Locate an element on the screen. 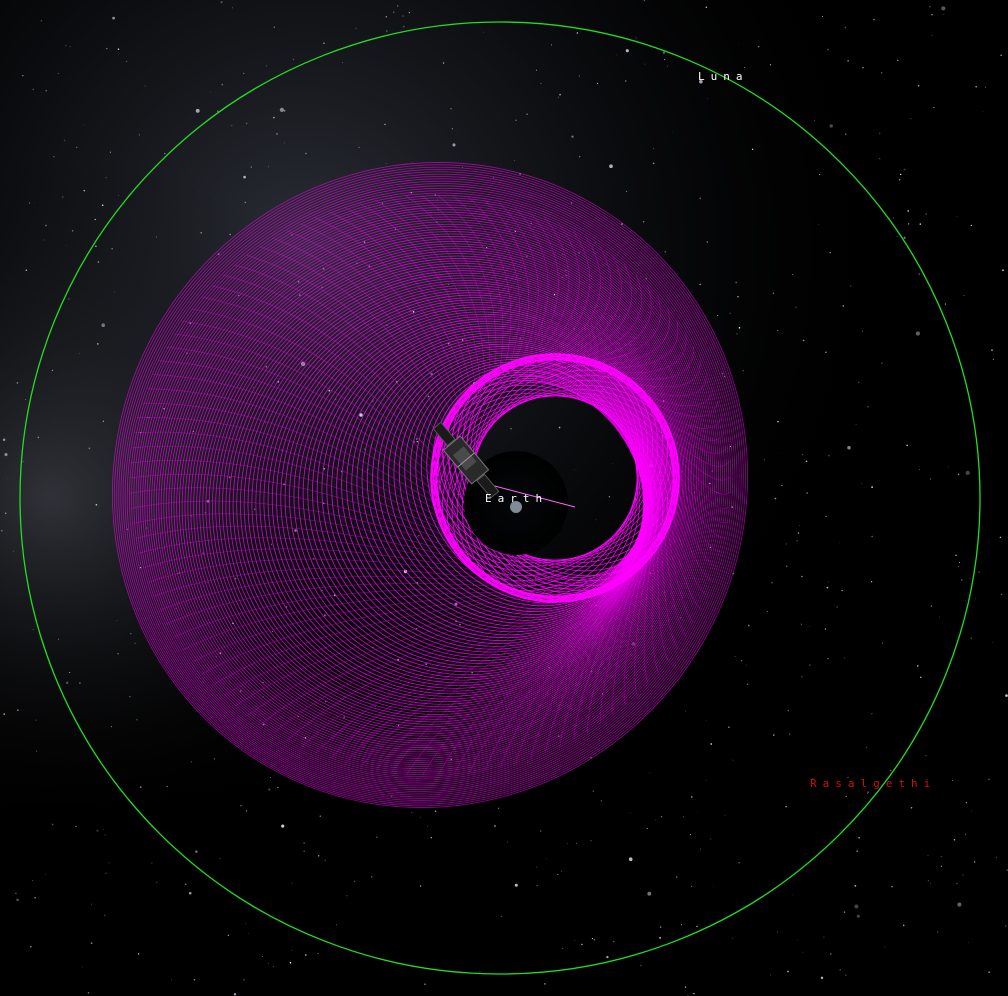 The width and height of the screenshot is (1008, 996). spacecraft-icon is located at coordinates (466, 459).